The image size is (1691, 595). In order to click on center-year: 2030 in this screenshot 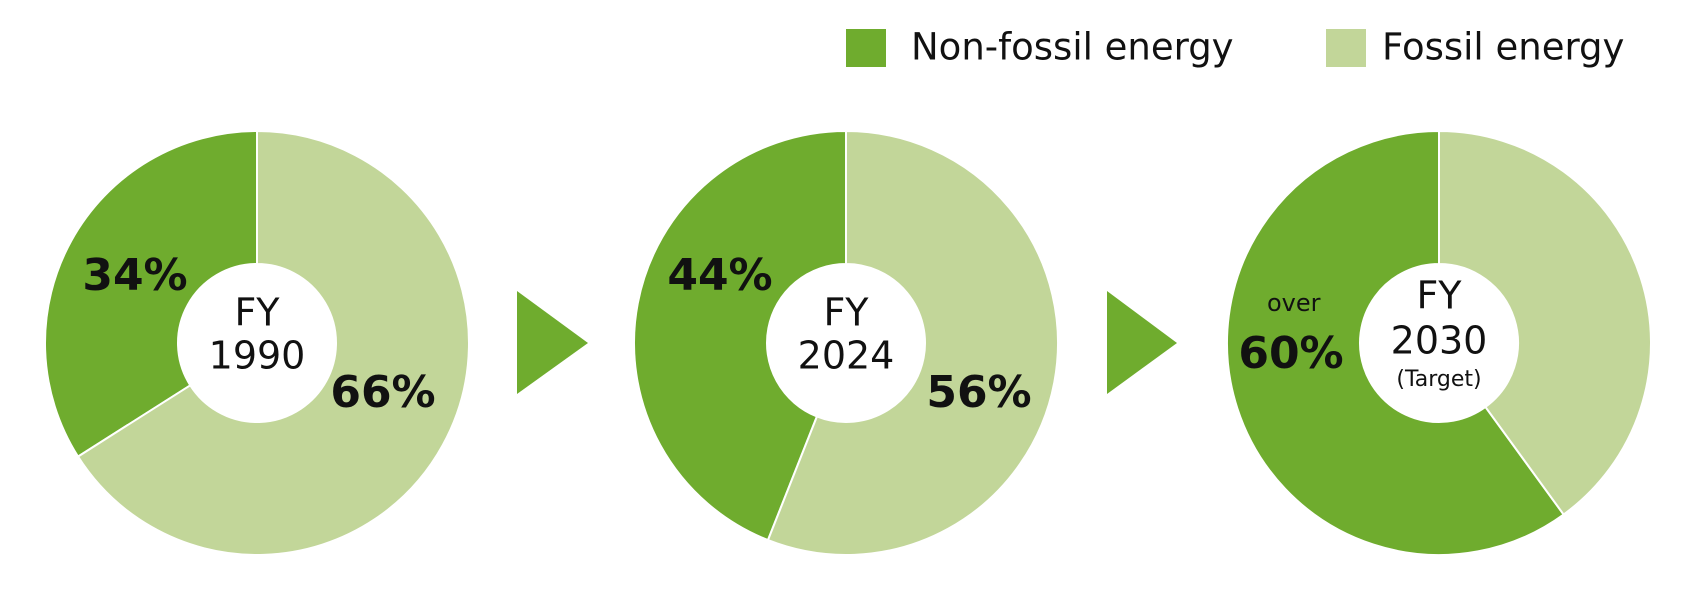, I will do `click(1439, 341)`.